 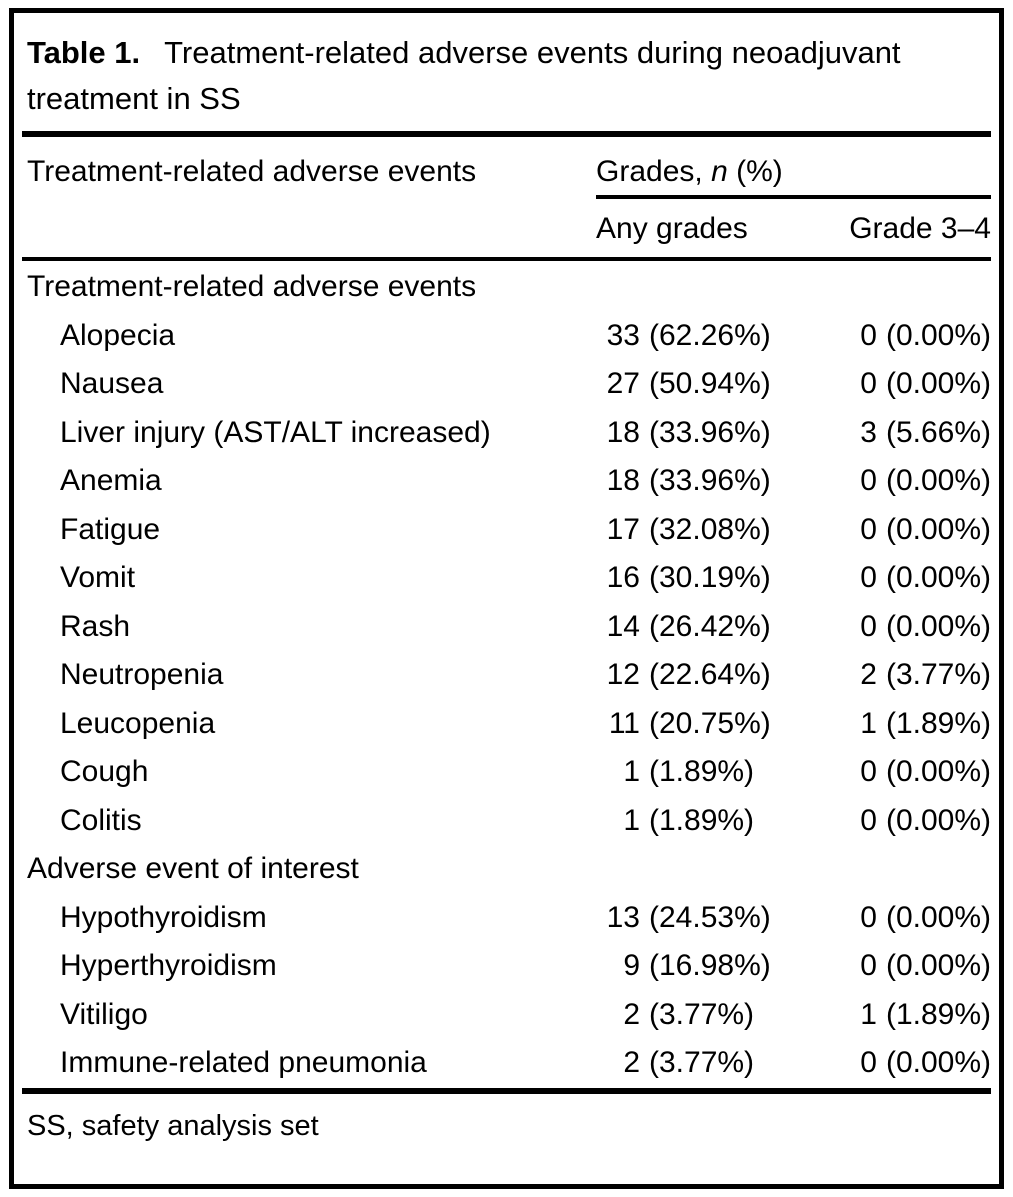 What do you see at coordinates (506, 1090) in the screenshot?
I see `divider-bottom` at bounding box center [506, 1090].